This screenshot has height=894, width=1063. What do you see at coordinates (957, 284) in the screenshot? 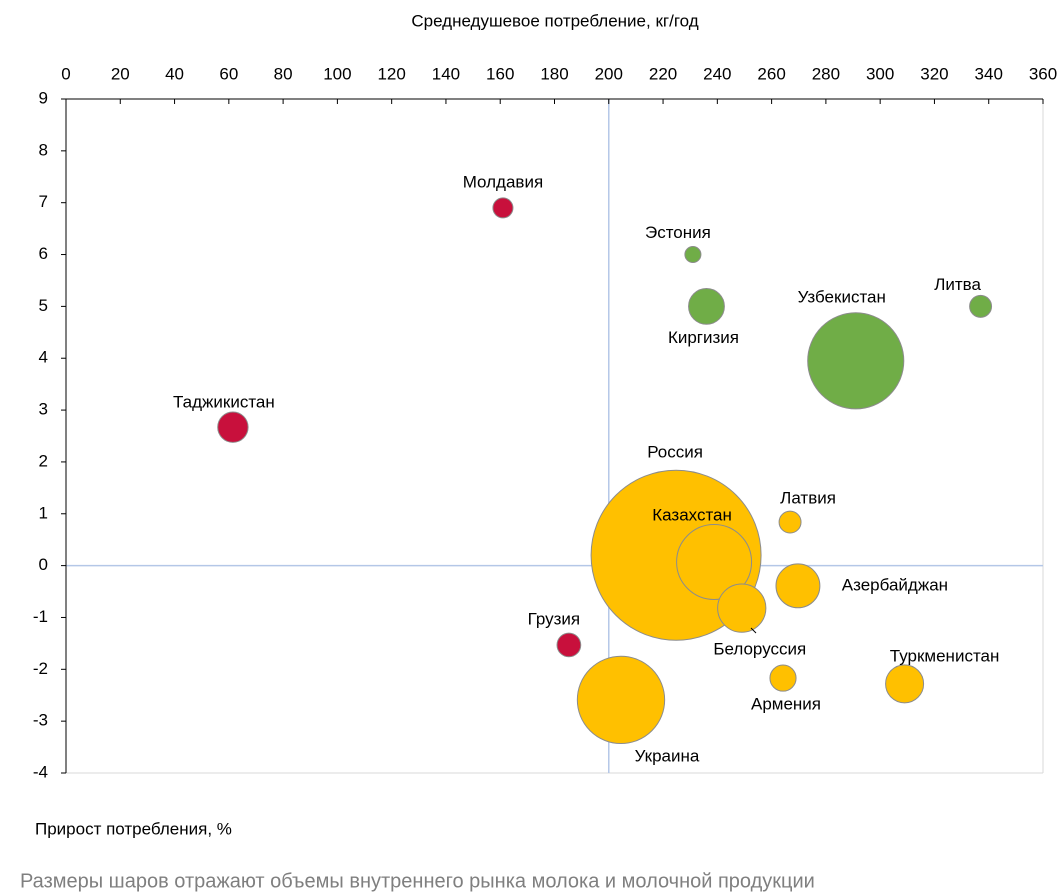
I see `data-label: Литва` at bounding box center [957, 284].